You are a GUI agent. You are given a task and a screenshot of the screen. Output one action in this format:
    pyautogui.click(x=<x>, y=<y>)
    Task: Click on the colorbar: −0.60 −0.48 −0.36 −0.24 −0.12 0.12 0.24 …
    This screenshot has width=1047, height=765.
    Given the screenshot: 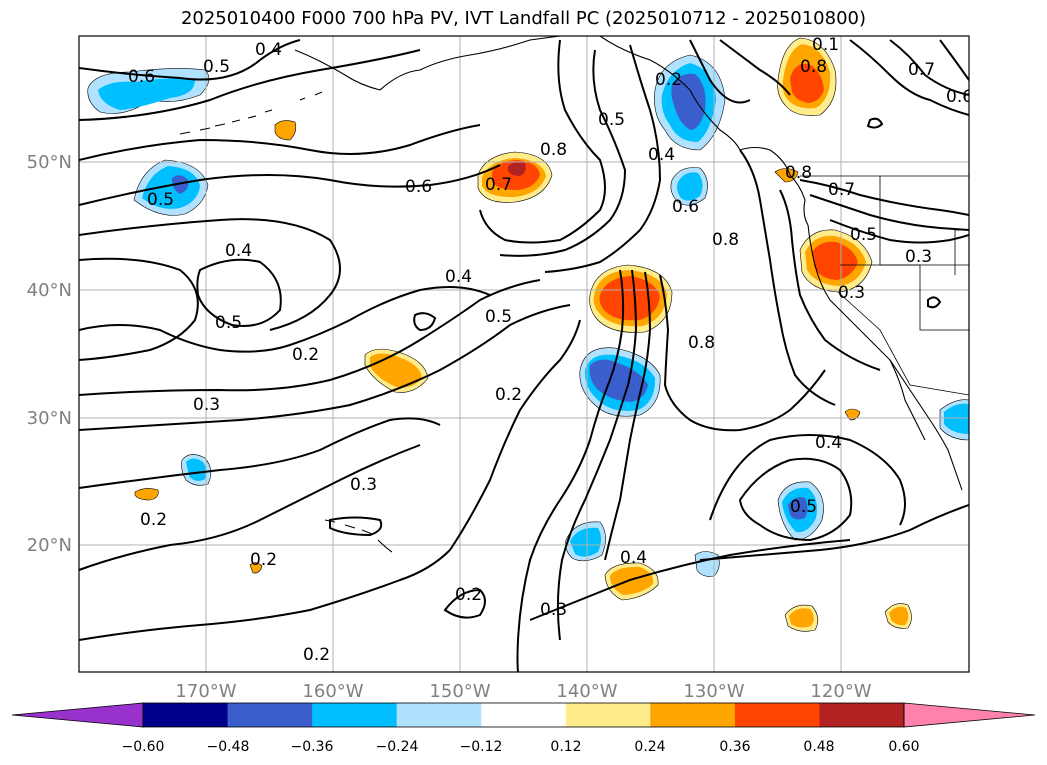 What is the action you would take?
    pyautogui.click(x=523, y=728)
    